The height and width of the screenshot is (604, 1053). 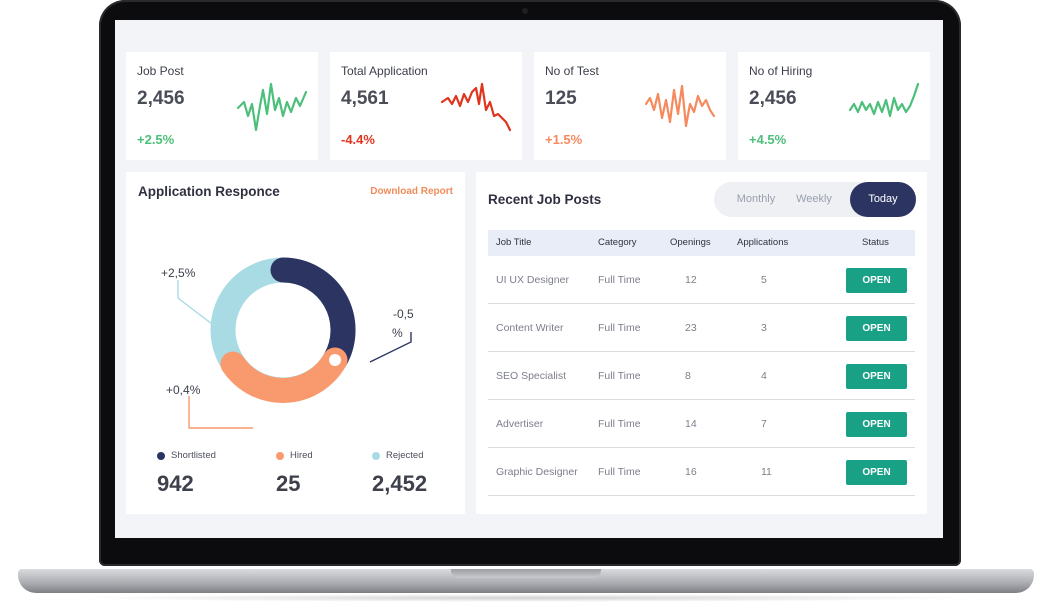 I want to click on legend-item-rejected: Rejected 2,452, so click(x=399, y=473).